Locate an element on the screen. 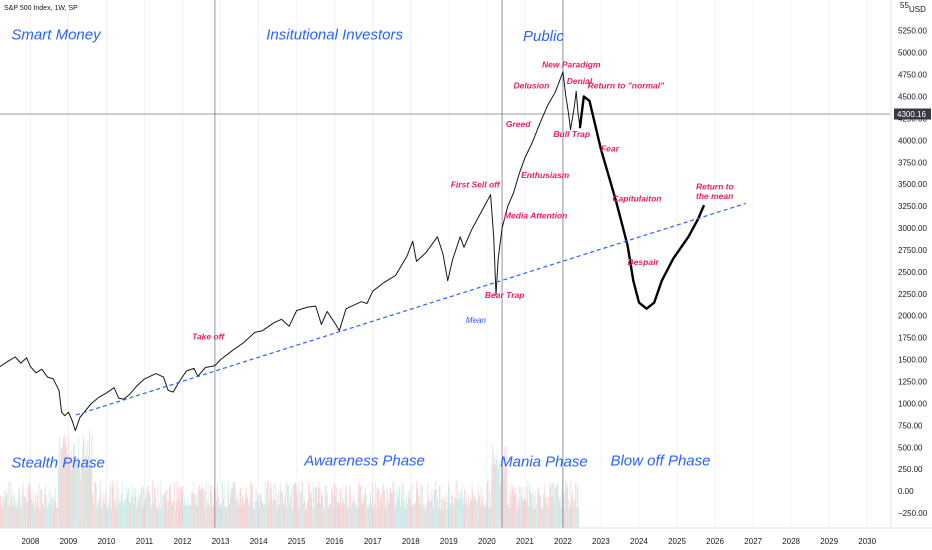 The image size is (932, 550). y-tick-label: 5000.00 is located at coordinates (912, 53).